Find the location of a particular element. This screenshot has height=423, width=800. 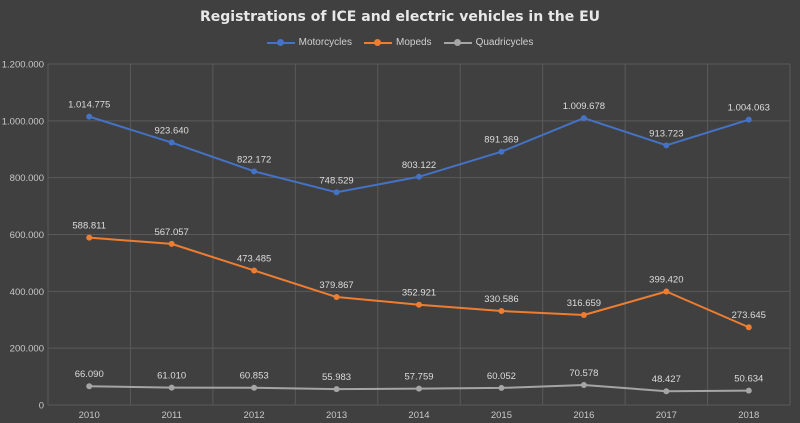

legend-label: Quadricycles is located at coordinates (504, 42).